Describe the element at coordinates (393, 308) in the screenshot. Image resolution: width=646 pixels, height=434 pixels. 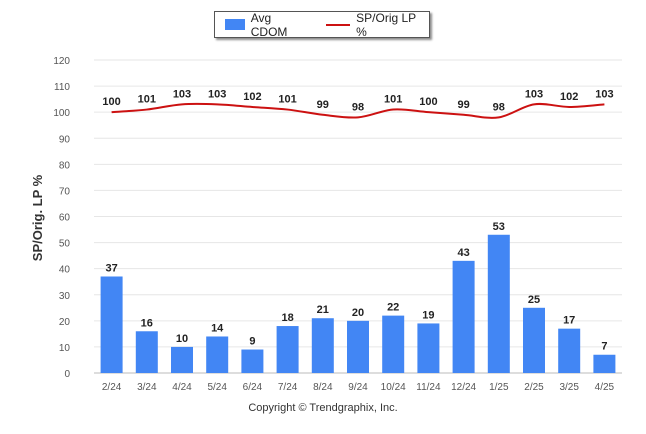
I see `bar-value-label: 22` at that location.